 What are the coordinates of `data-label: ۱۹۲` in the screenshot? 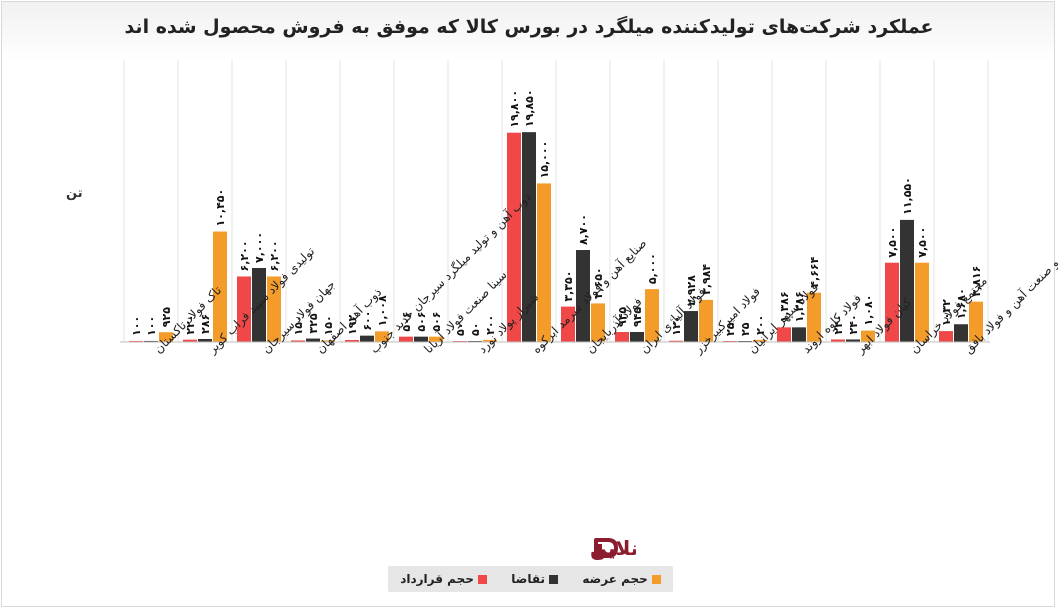 It's located at (352, 325).